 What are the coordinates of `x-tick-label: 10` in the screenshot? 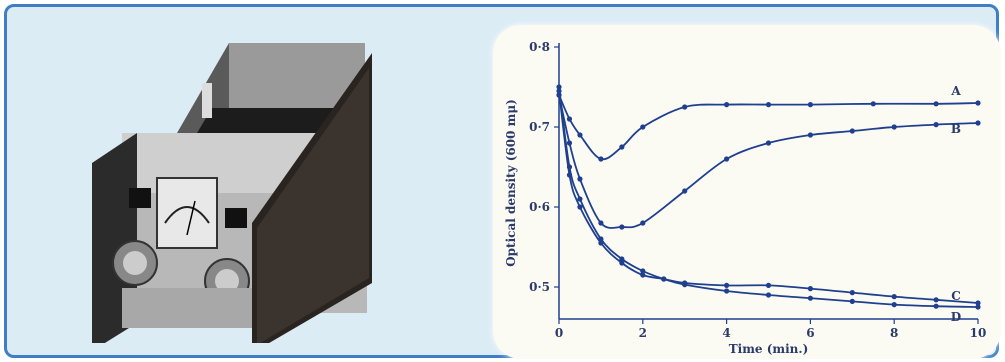 It's located at (978, 333).